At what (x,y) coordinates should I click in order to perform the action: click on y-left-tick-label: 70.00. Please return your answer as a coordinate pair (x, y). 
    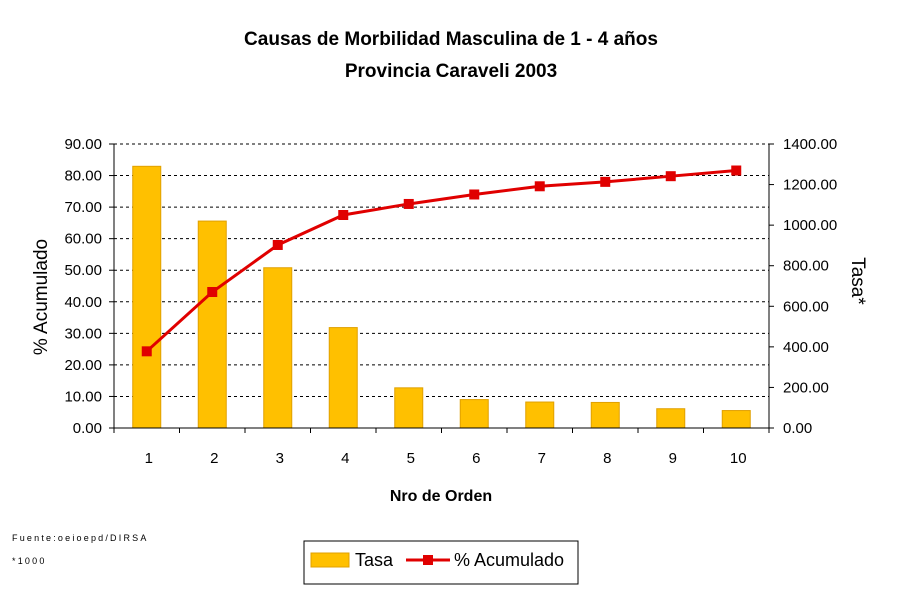
    Looking at the image, I should click on (83, 207).